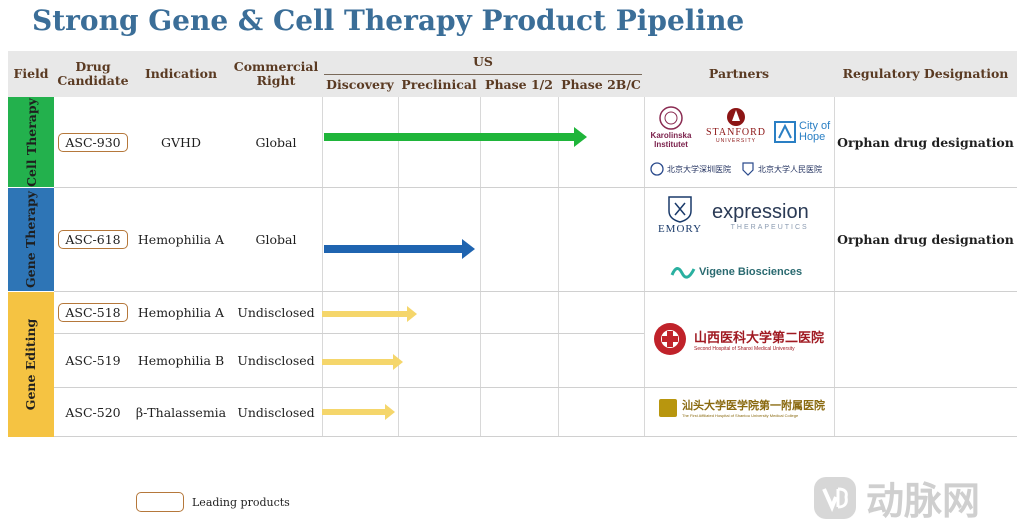 The height and width of the screenshot is (529, 1024). I want to click on field-label: Gene Editing, so click(31, 364).